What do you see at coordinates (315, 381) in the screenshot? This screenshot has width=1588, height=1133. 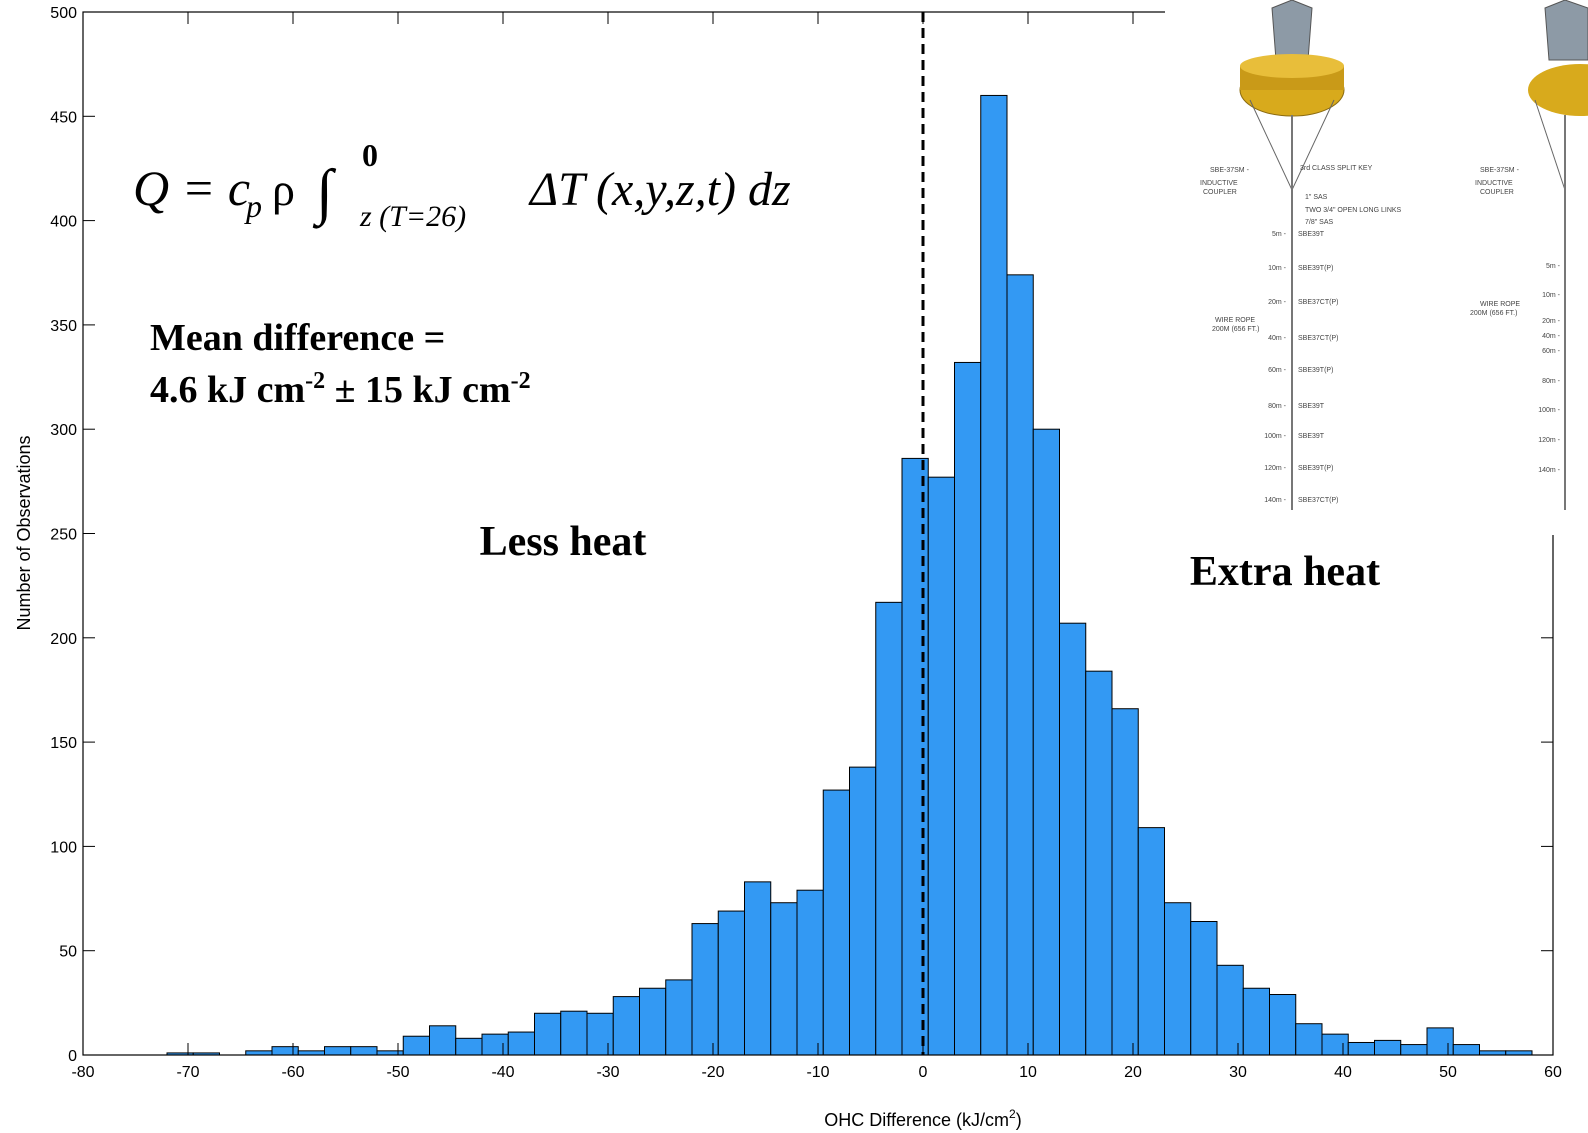 I see `mean-sup-a: -2` at bounding box center [315, 381].